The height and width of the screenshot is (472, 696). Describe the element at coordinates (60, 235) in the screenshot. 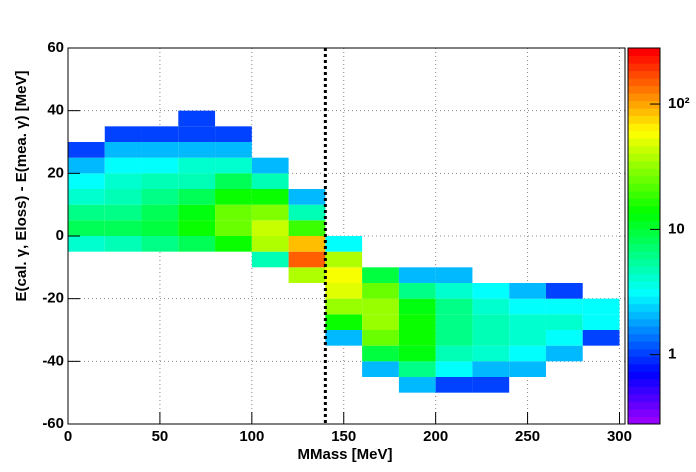

I see `y-tick-label: 0` at that location.